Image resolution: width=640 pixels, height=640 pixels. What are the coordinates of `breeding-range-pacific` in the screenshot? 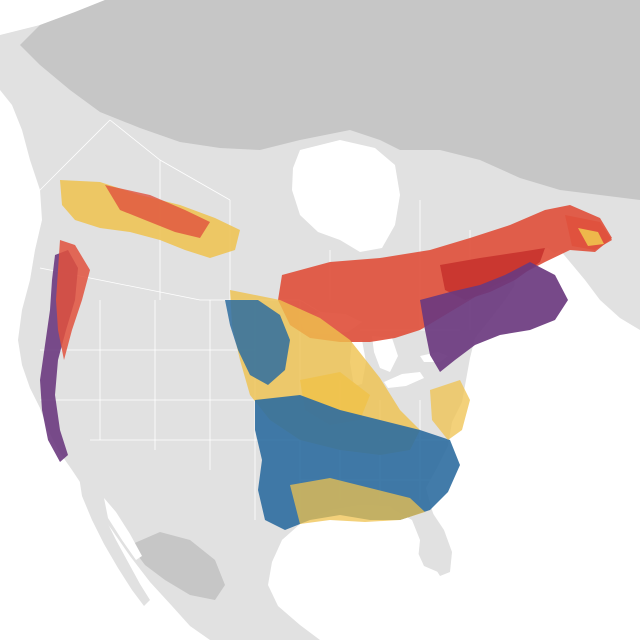 It's located at (73, 300).